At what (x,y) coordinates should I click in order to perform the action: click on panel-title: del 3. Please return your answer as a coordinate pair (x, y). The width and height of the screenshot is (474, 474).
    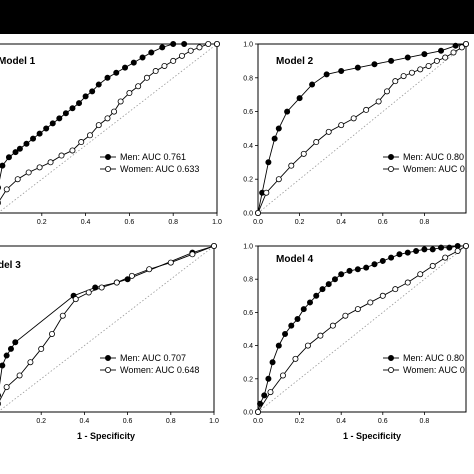
    Looking at the image, I should click on (10, 265).